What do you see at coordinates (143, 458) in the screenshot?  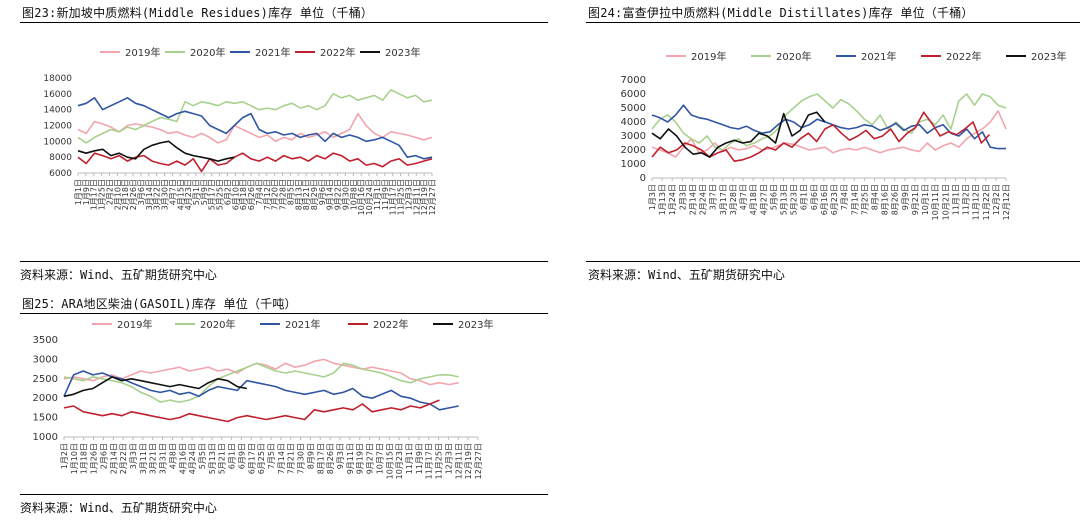 I see `x-tick-label: 3月11日` at bounding box center [143, 458].